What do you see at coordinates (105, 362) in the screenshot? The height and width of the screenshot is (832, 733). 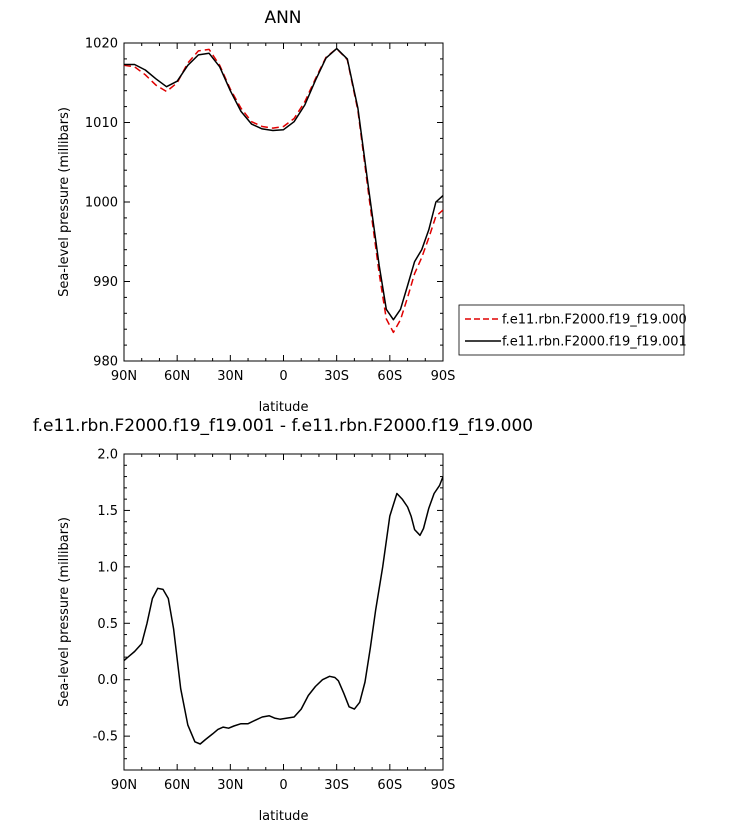 I see `y-tick-label: 980` at bounding box center [105, 362].